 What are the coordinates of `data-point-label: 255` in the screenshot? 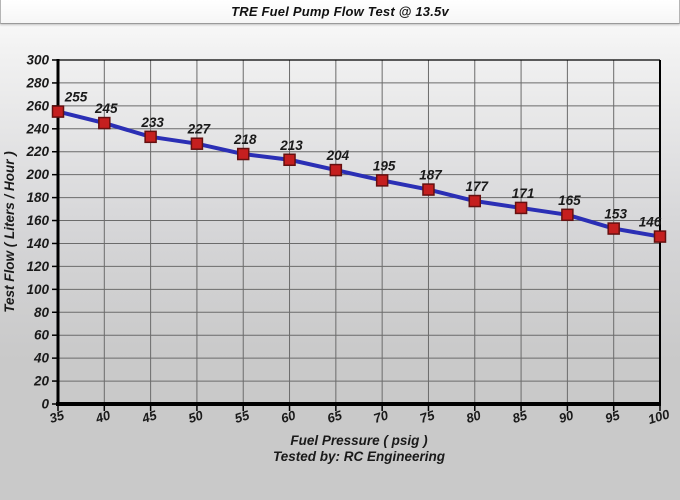 It's located at (76, 97).